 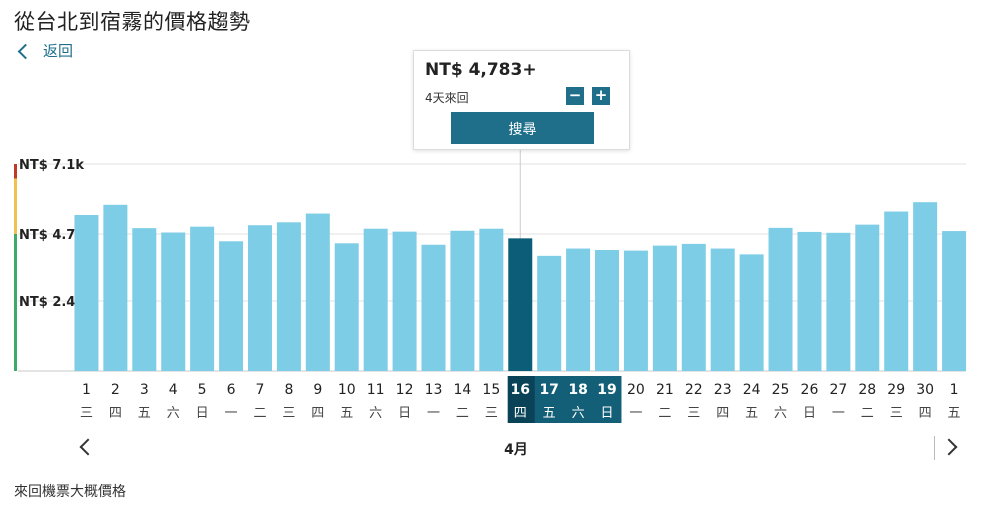 I want to click on increase-days-button: +, so click(x=601, y=96).